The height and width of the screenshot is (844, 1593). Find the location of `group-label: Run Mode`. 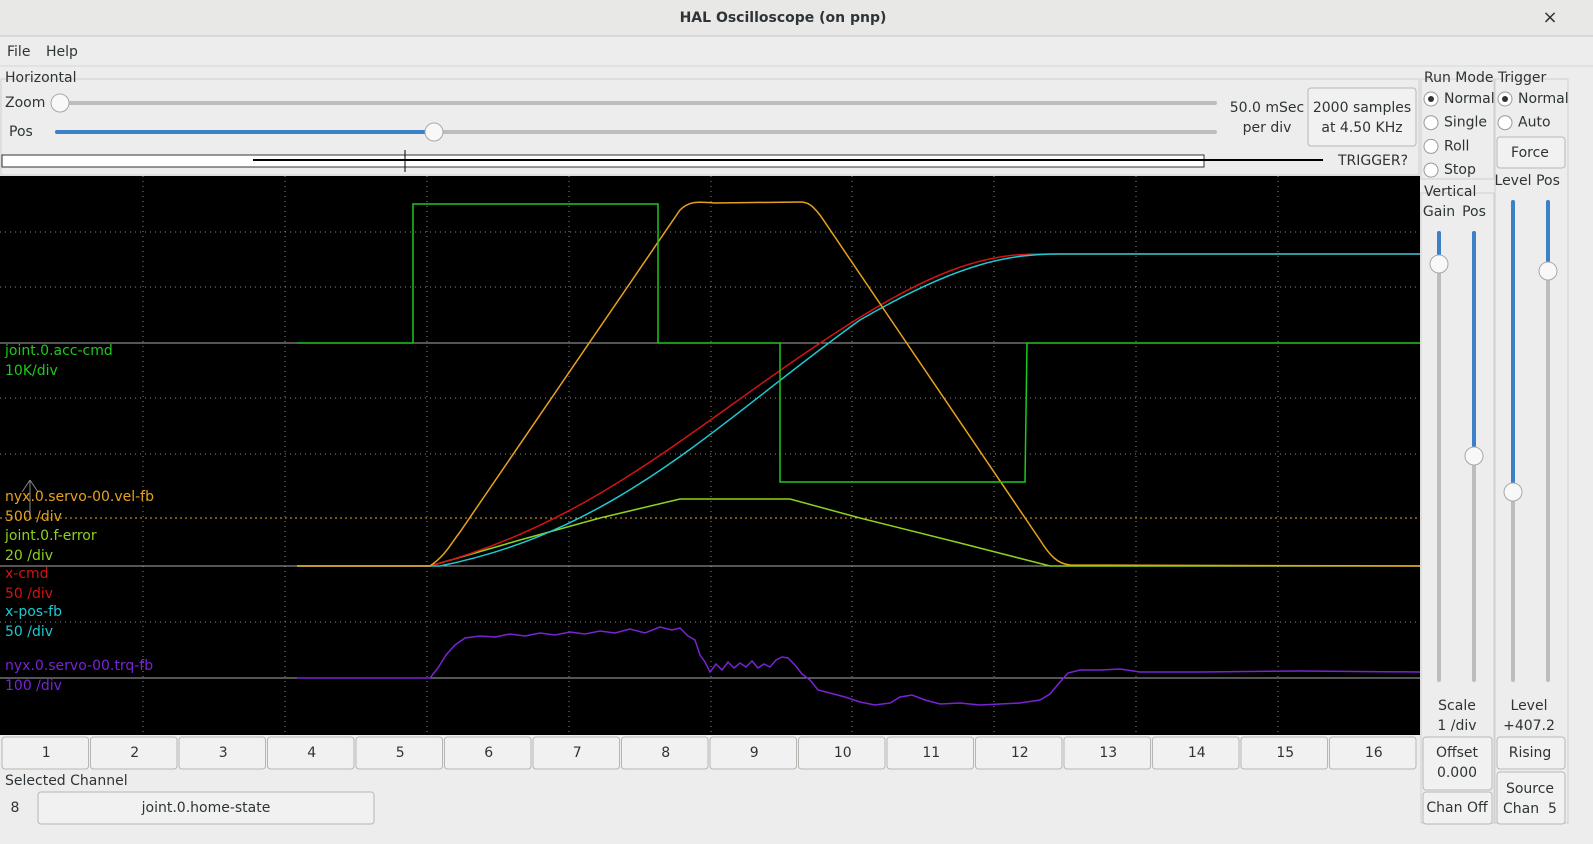

group-label: Run Mode is located at coordinates (1458, 78).